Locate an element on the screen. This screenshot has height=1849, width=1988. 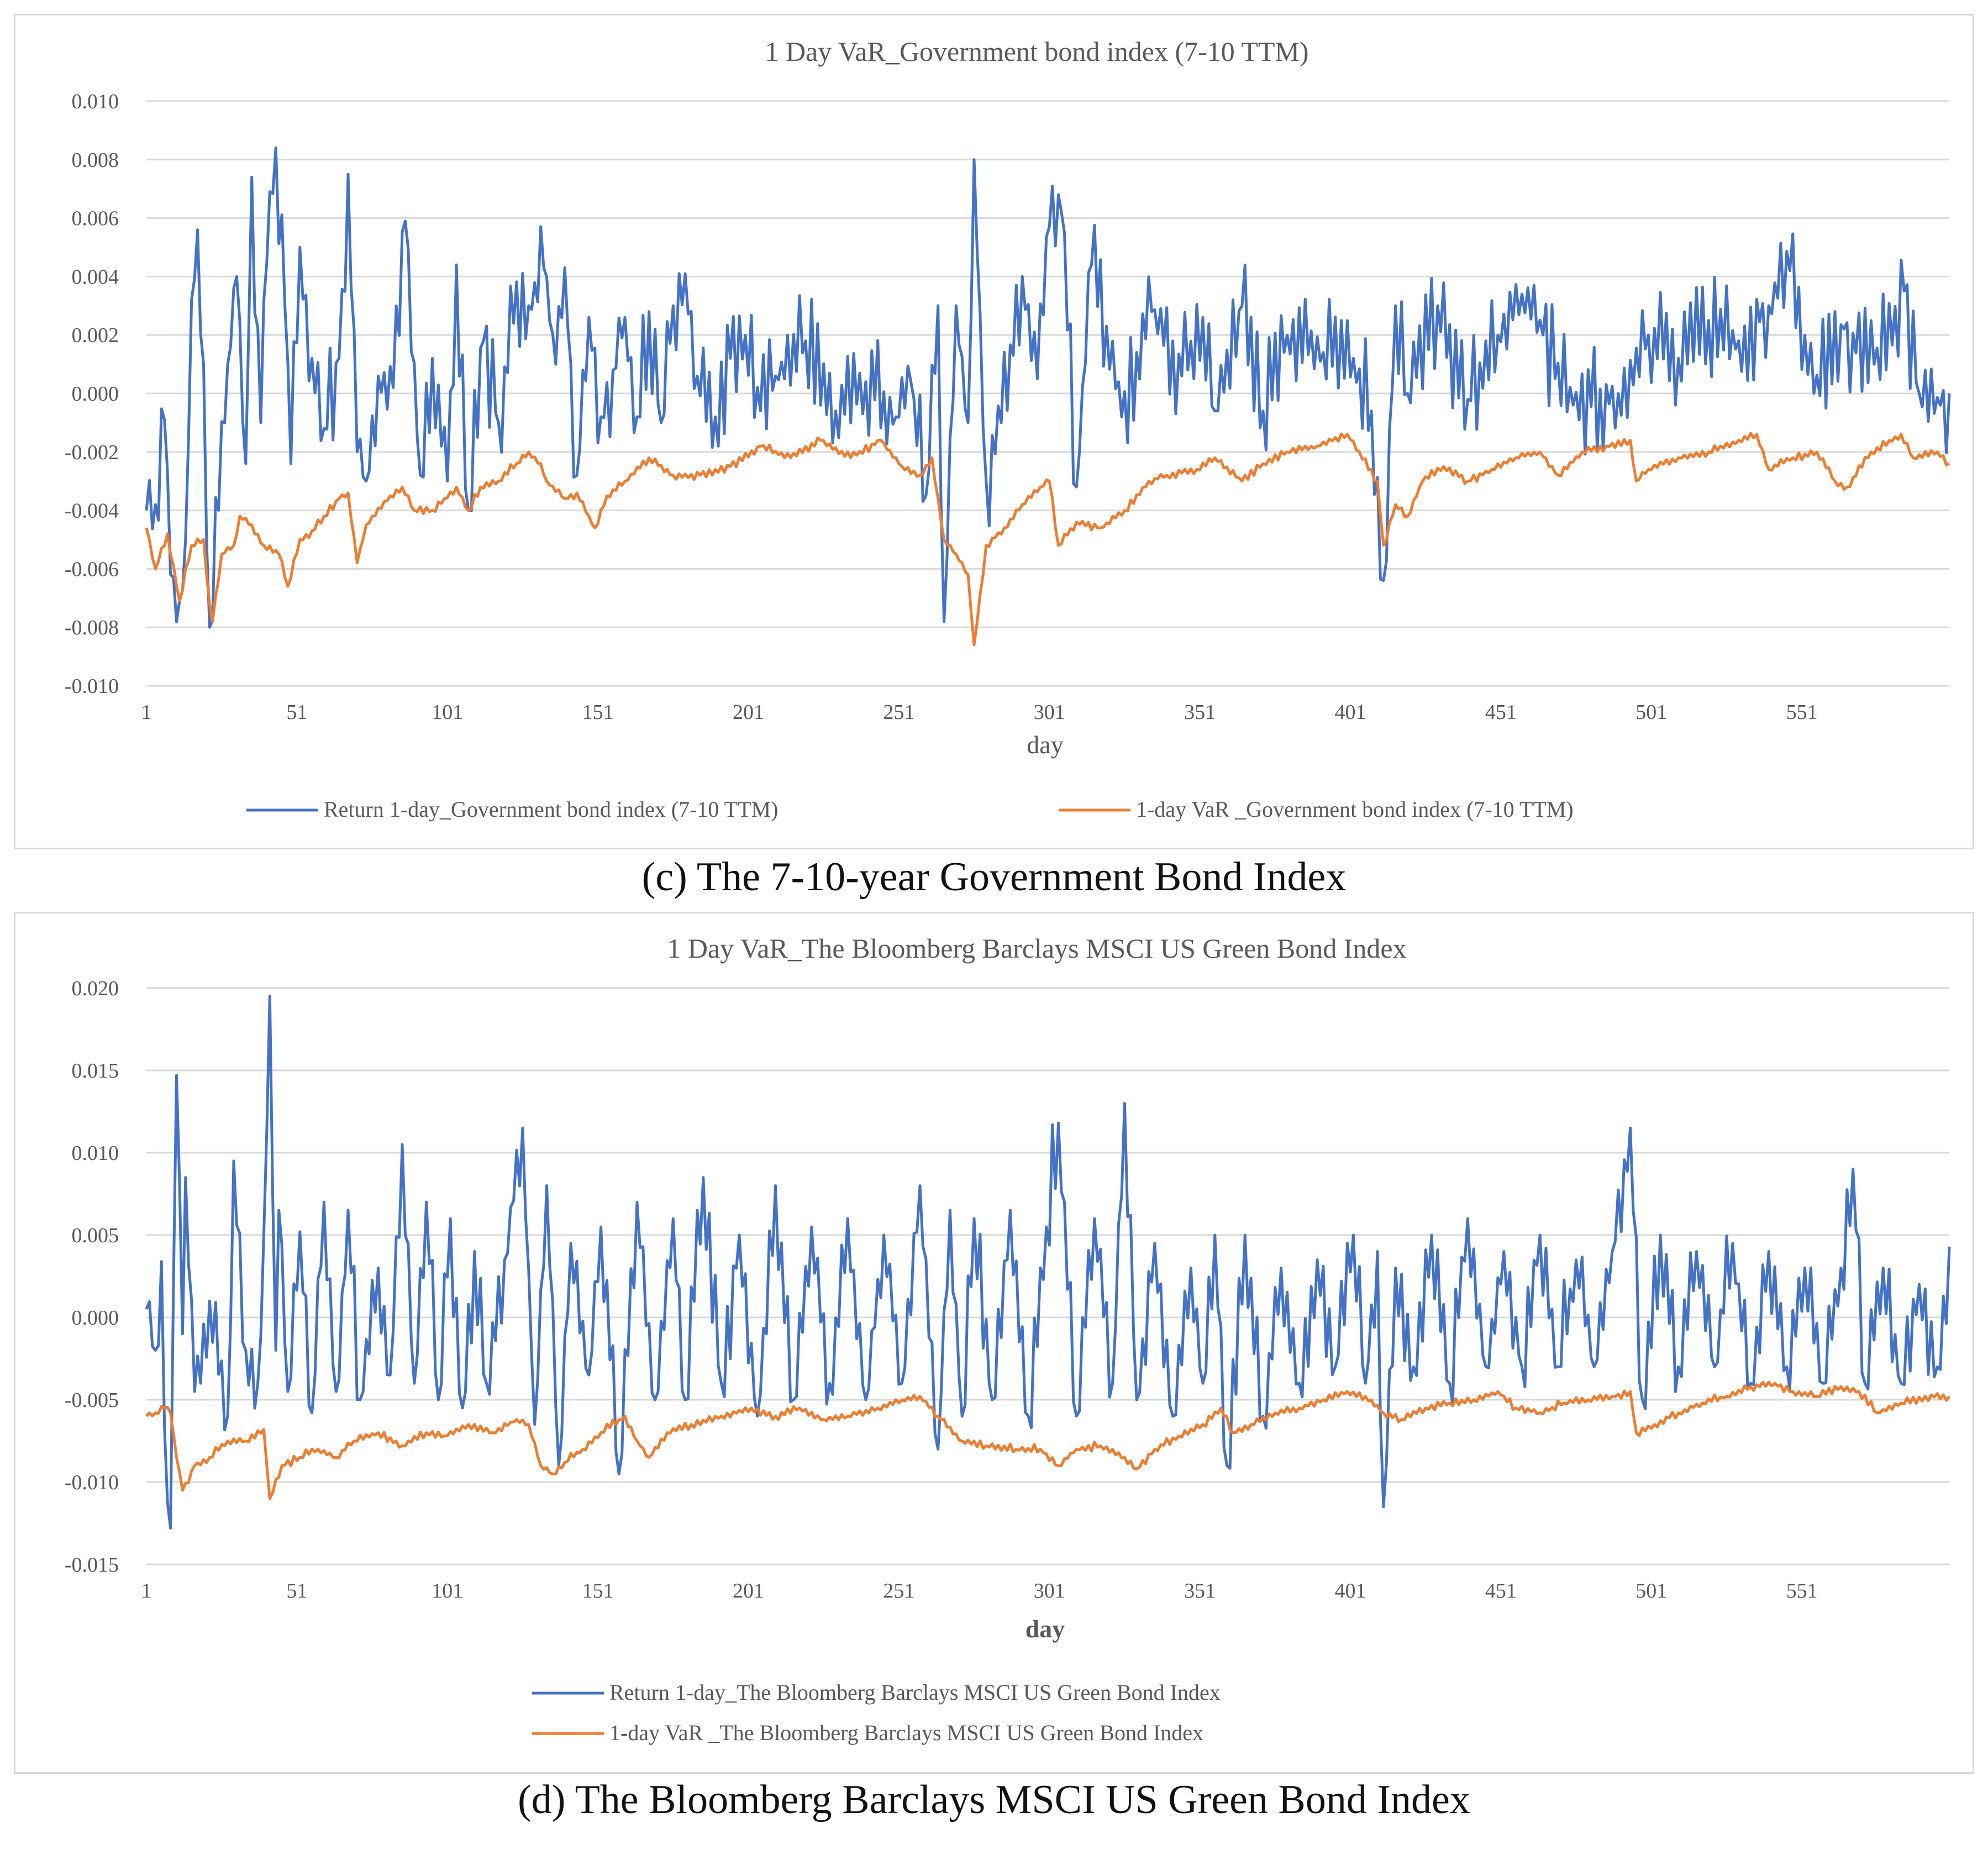
chart-c-ytick-label: -0.004 is located at coordinates (92, 511).